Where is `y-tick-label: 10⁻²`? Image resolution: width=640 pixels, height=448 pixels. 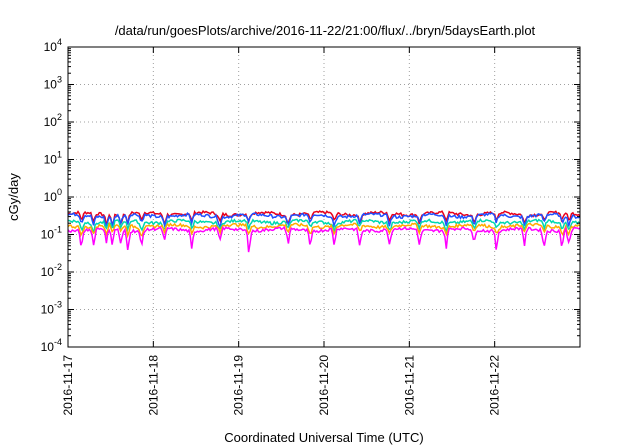
y-tick-label: 10⁻² is located at coordinates (51, 270).